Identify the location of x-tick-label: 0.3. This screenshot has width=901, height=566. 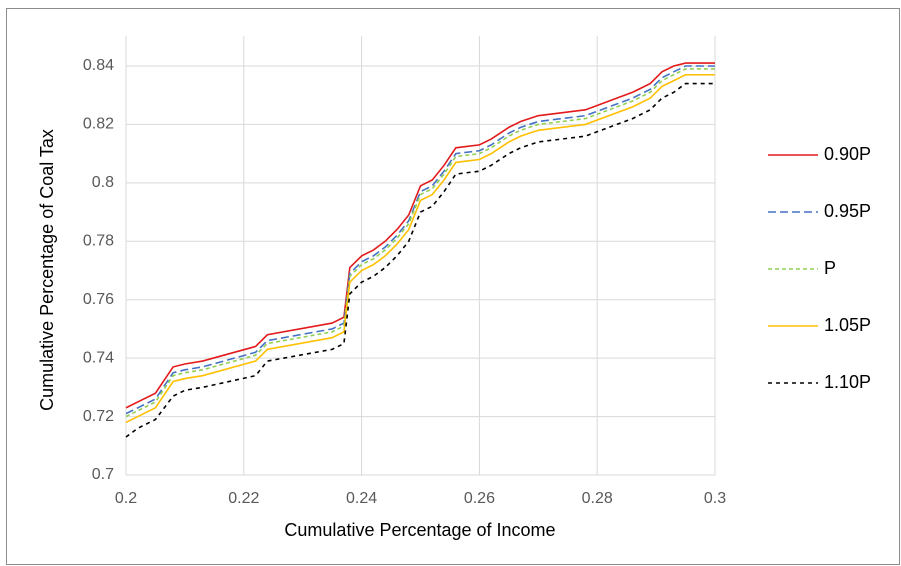
(715, 498).